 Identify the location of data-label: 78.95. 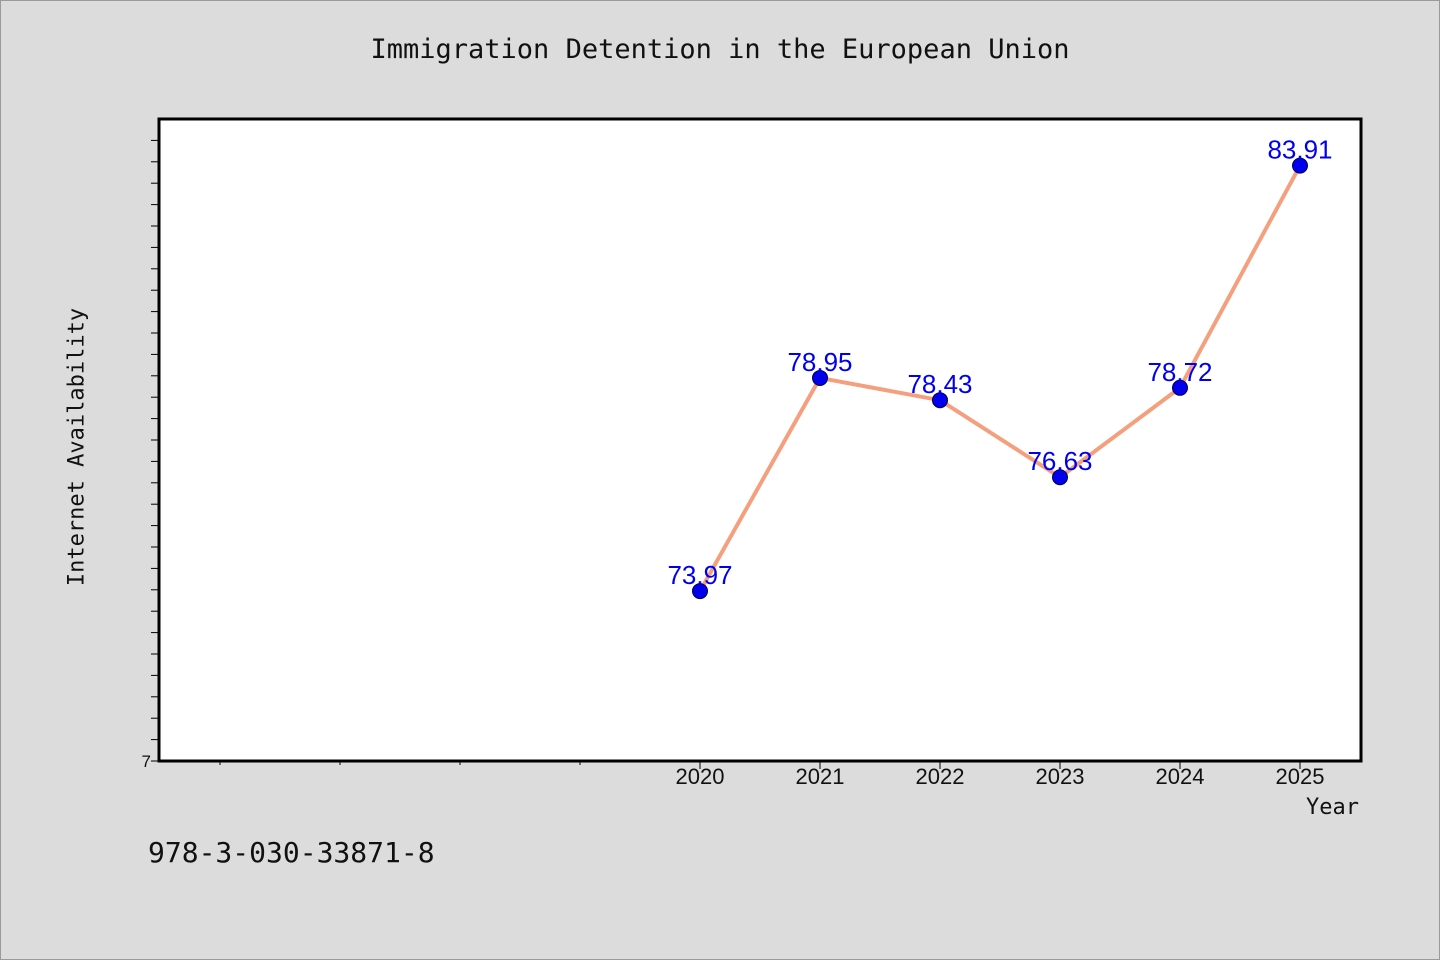
(819, 362).